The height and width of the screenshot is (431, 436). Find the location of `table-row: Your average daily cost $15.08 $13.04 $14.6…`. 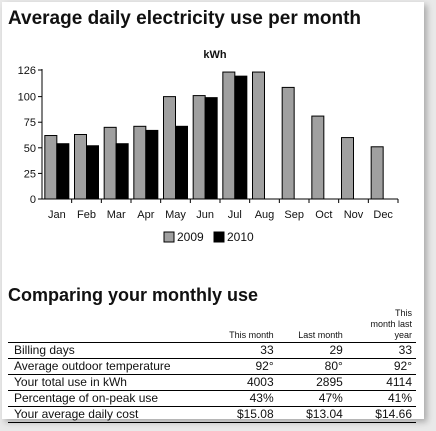

table-row: Your average daily cost $15.08 $13.04 $14.6… is located at coordinates (212, 414).